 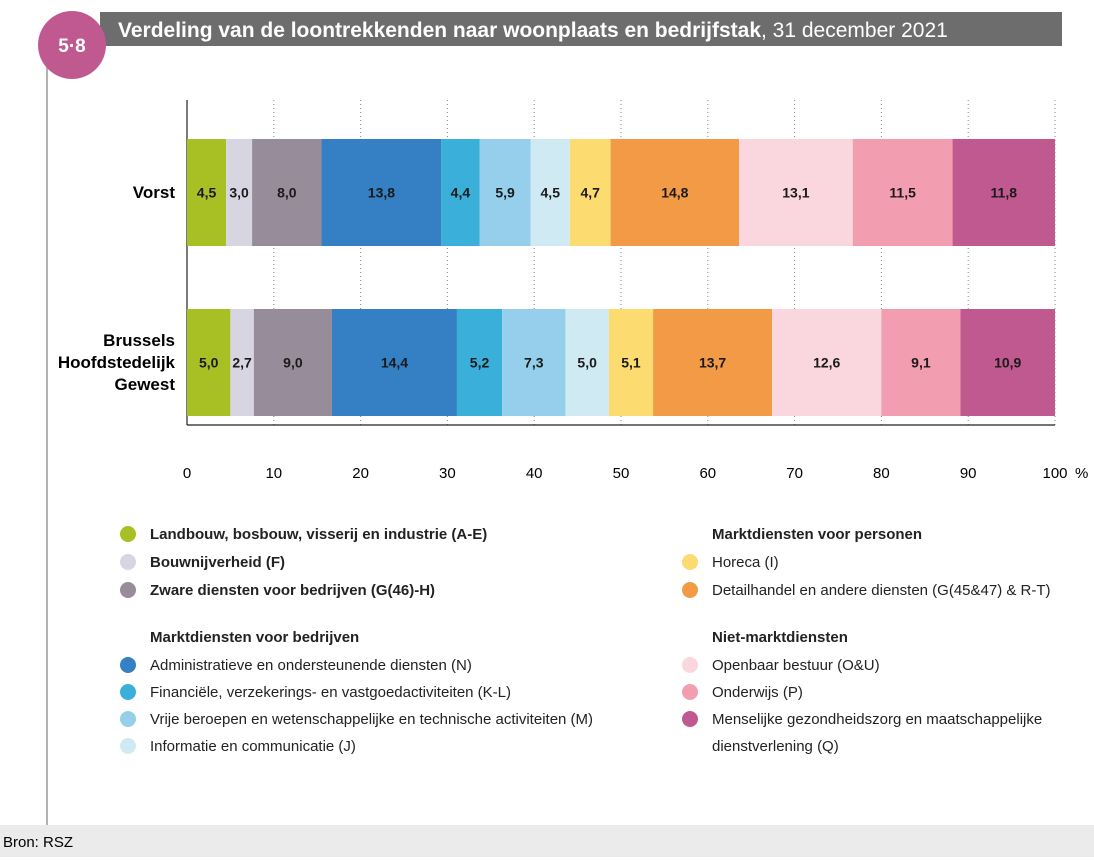 What do you see at coordinates (153, 192) in the screenshot?
I see `category-label: Vorst` at bounding box center [153, 192].